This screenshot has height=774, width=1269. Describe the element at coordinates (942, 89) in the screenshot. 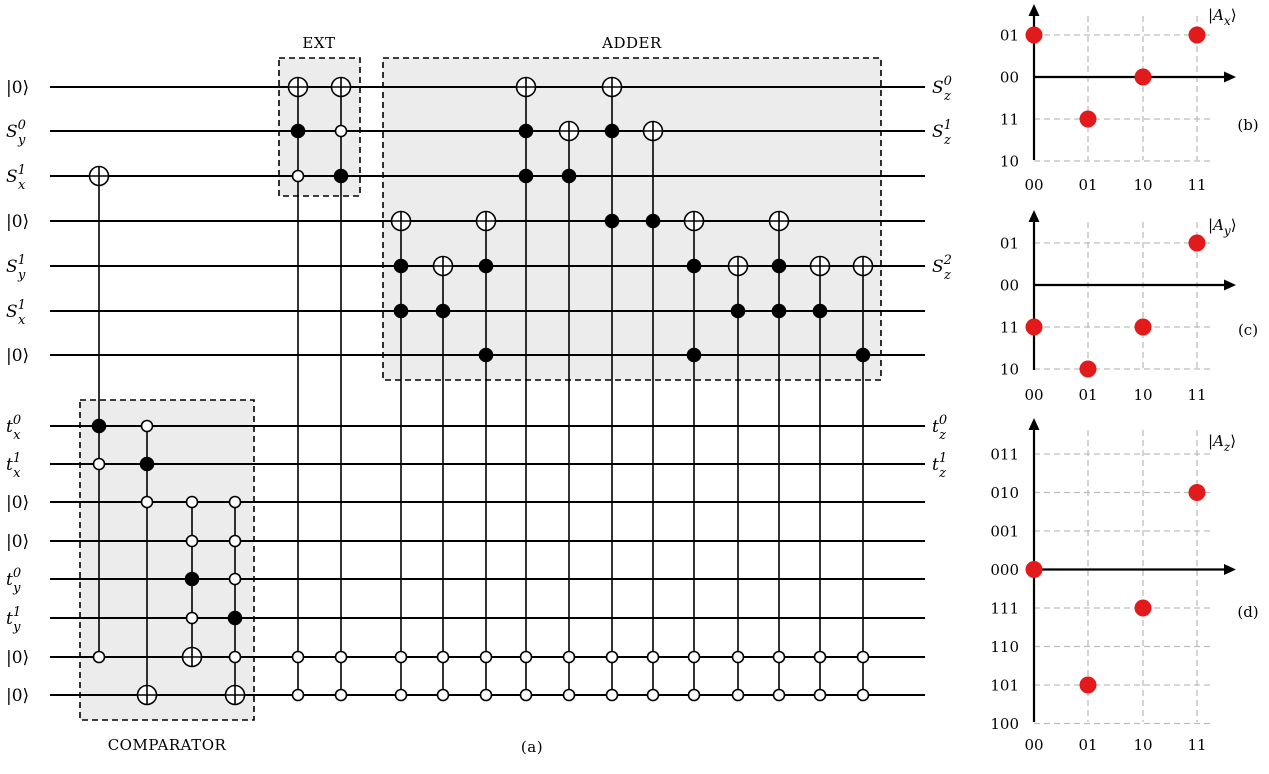

I see `output-label: S0 z` at that location.